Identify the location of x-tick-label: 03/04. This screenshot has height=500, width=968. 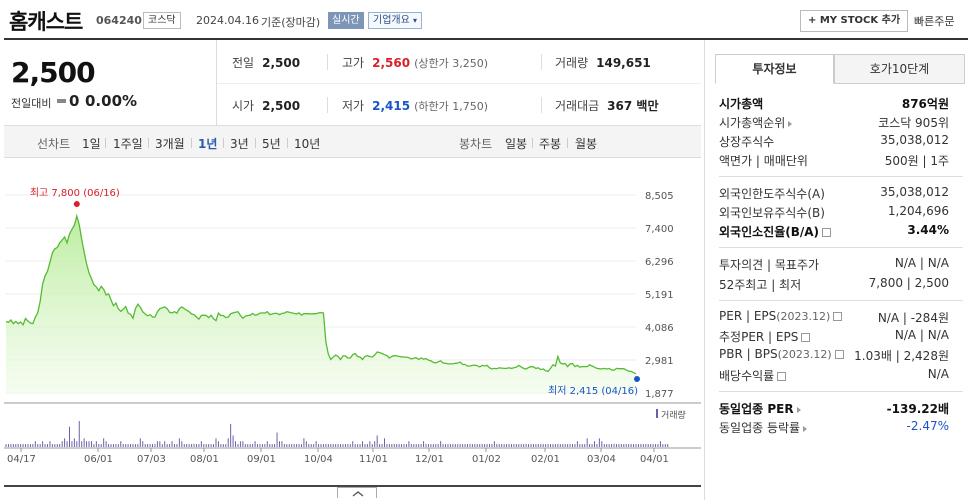
(601, 459).